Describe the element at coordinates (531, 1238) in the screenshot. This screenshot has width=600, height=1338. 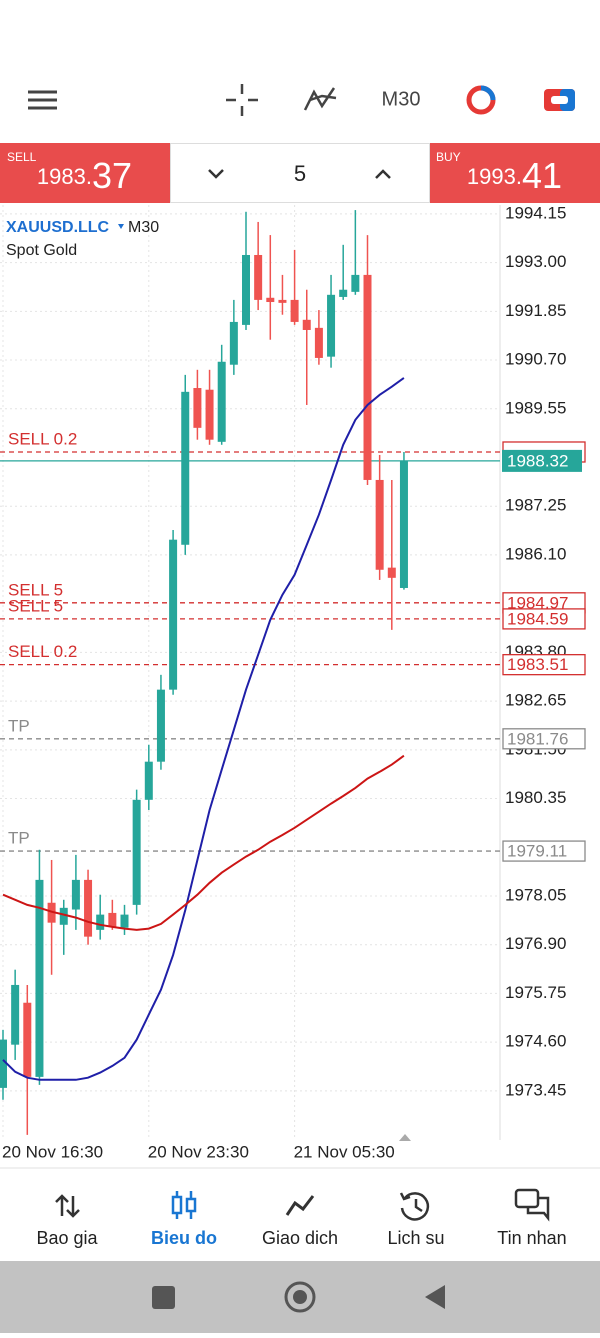
I see `nav-label: Tin nhan` at that location.